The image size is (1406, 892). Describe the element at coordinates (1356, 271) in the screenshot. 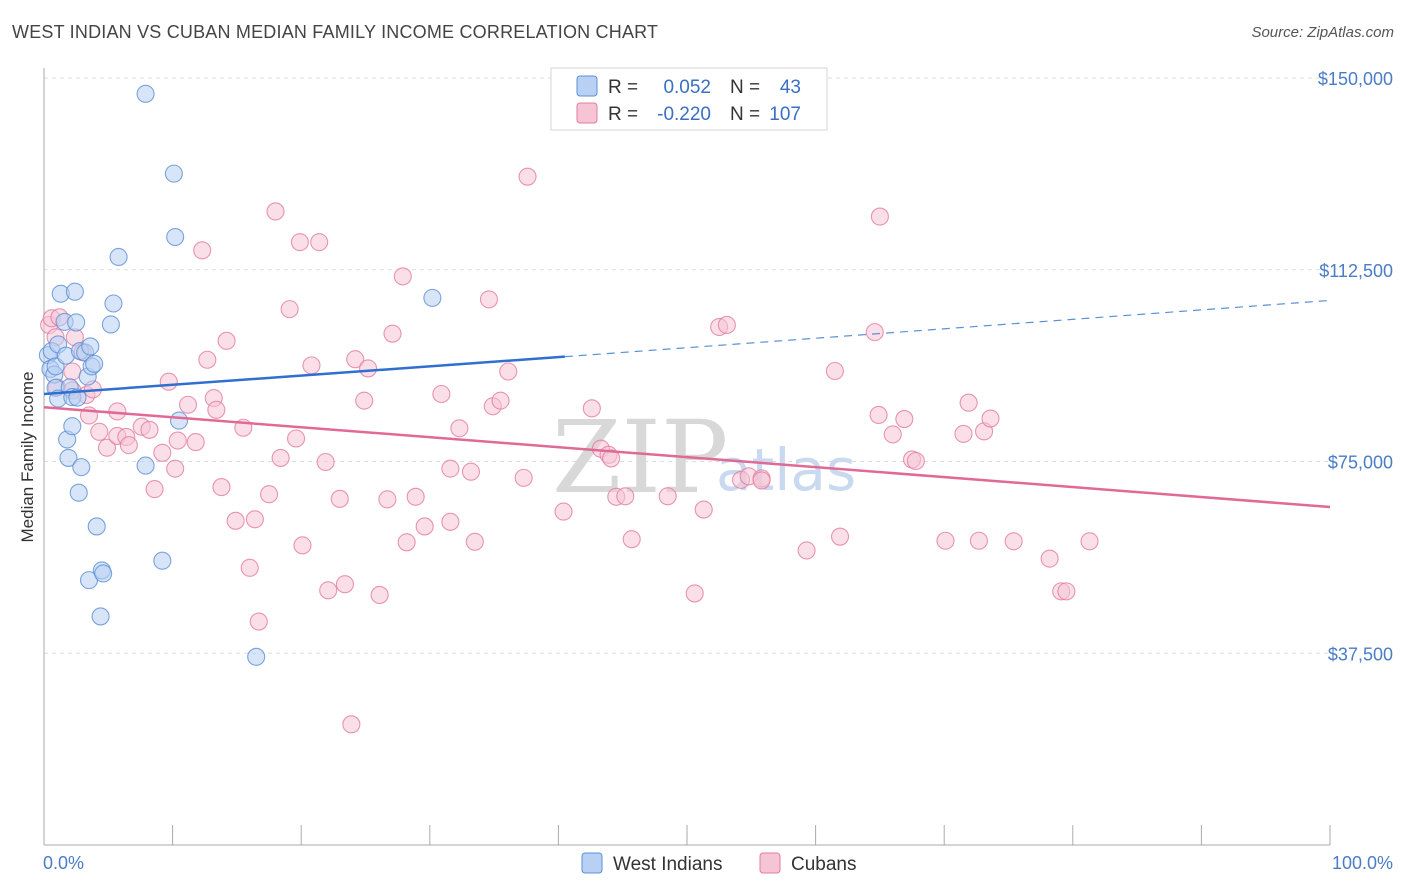

I see `y-tick-label: $112,500` at that location.